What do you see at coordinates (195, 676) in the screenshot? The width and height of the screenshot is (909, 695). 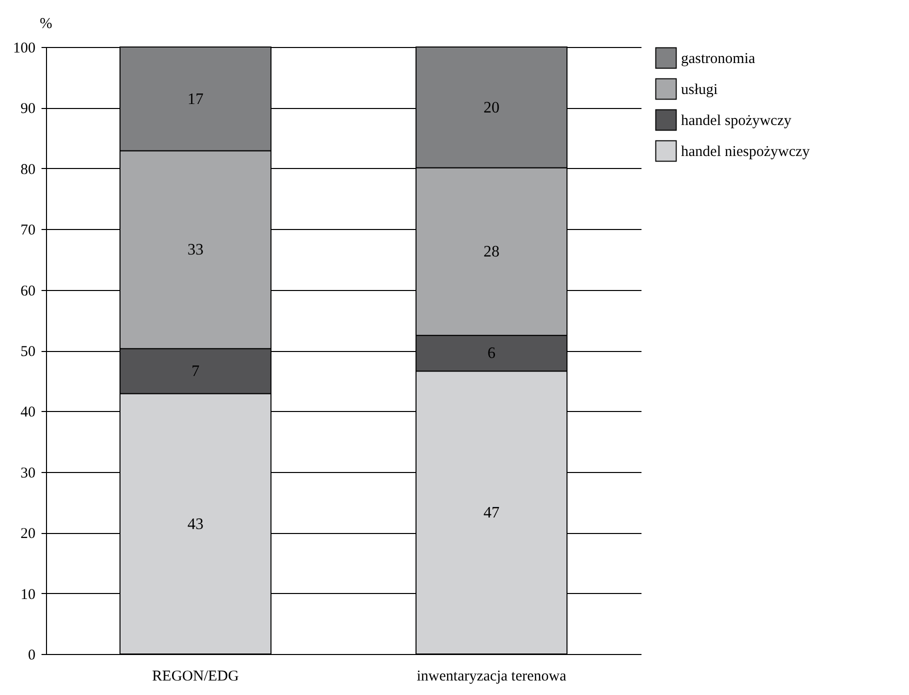 I see `x-tick-label: REGON/EDG` at bounding box center [195, 676].